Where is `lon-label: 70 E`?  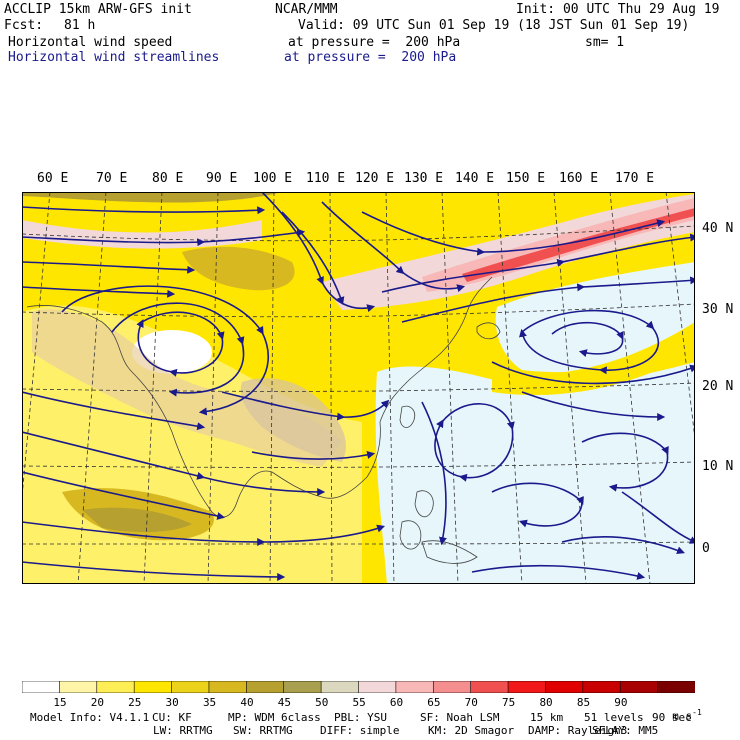 lon-label: 70 E is located at coordinates (112, 178).